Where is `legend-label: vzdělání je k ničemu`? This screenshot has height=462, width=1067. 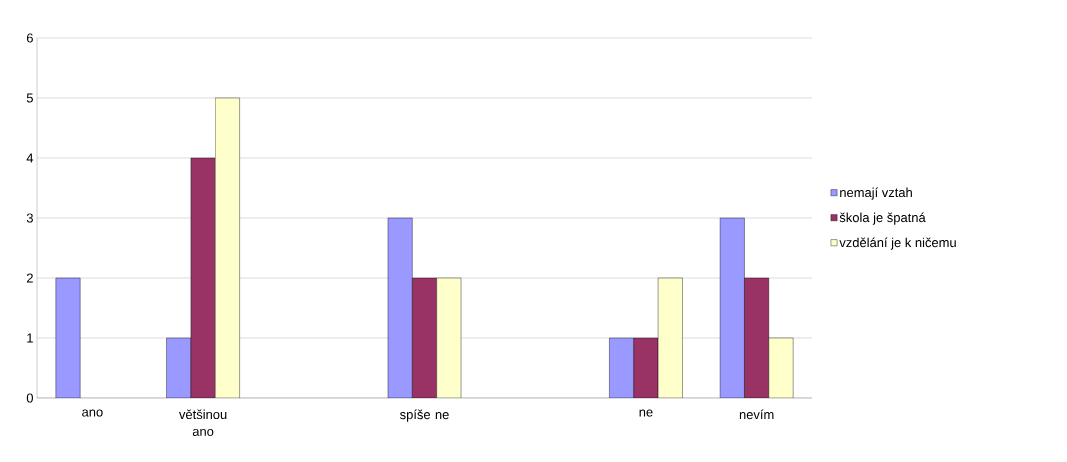
legend-label: vzdělání je k ničemu is located at coordinates (897, 243).